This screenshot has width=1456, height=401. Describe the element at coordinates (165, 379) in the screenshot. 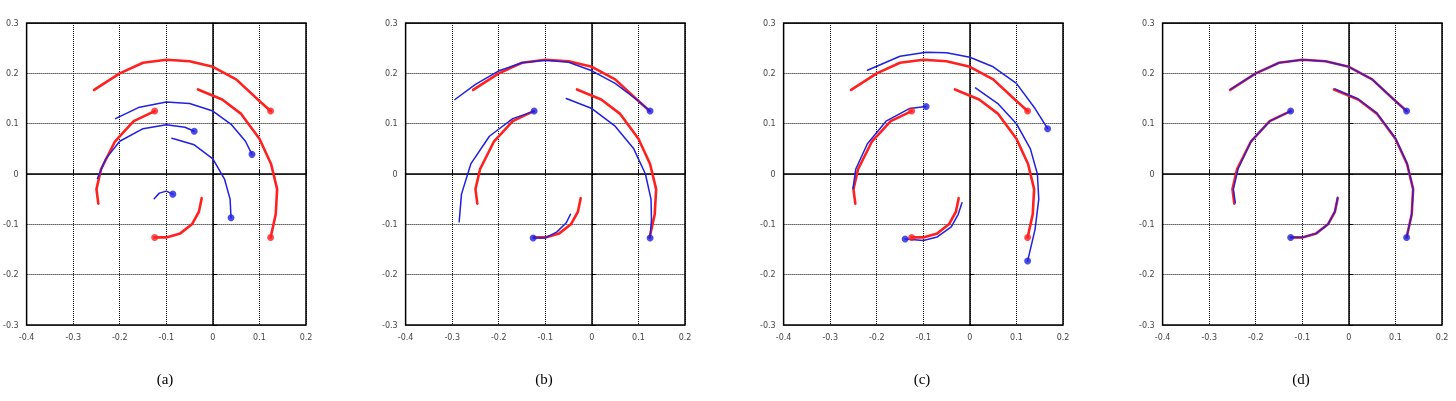

I see `text: (a)` at that location.